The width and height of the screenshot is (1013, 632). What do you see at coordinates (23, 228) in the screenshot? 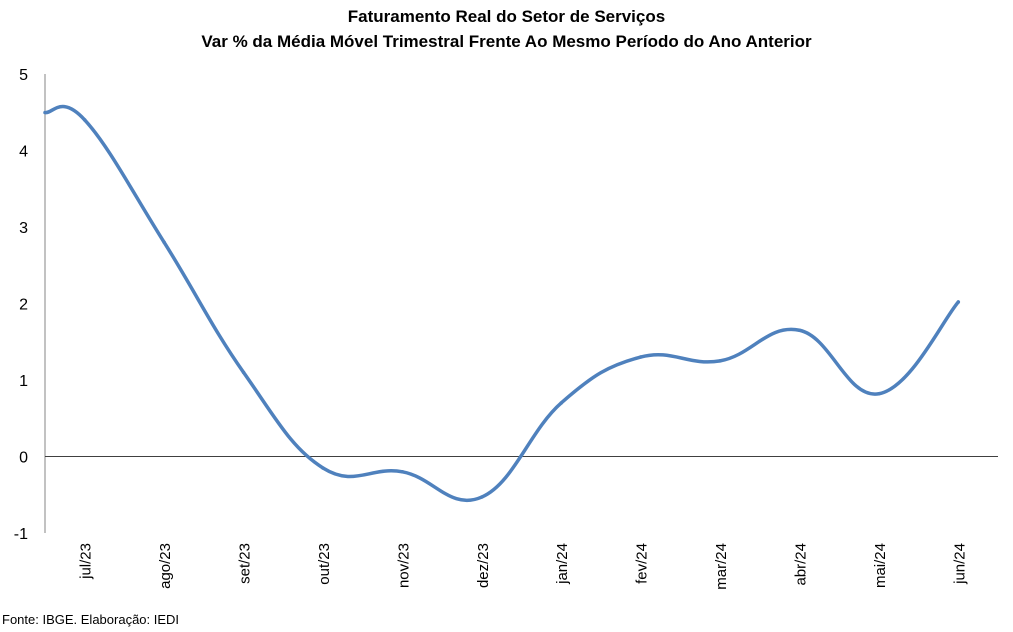
I see `y-tick-label: 3` at bounding box center [23, 228].